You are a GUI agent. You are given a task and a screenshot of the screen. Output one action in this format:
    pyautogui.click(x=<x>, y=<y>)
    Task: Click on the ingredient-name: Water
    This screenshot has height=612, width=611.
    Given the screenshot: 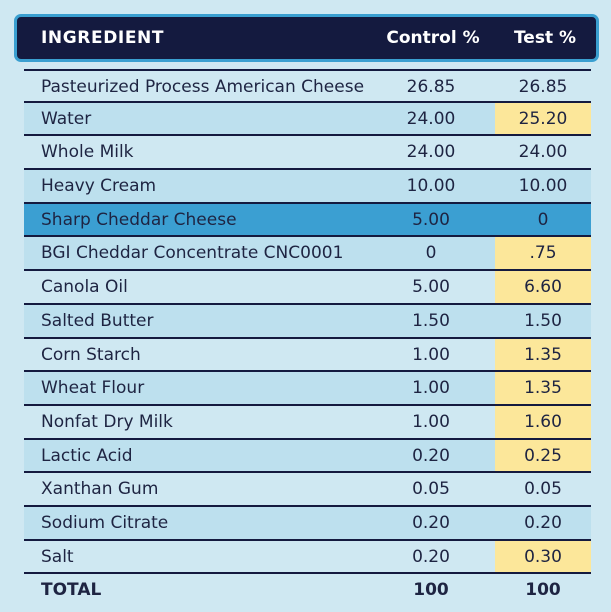 What is the action you would take?
    pyautogui.click(x=66, y=118)
    